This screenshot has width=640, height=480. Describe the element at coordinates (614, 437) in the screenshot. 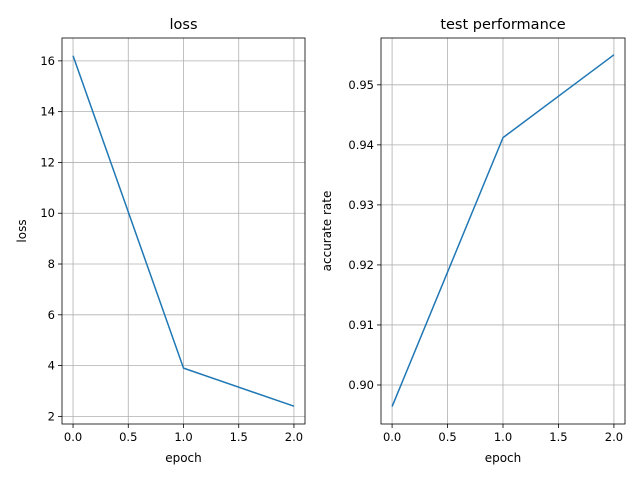

I see `test-performance-x-tick-label: 2.0` at that location.